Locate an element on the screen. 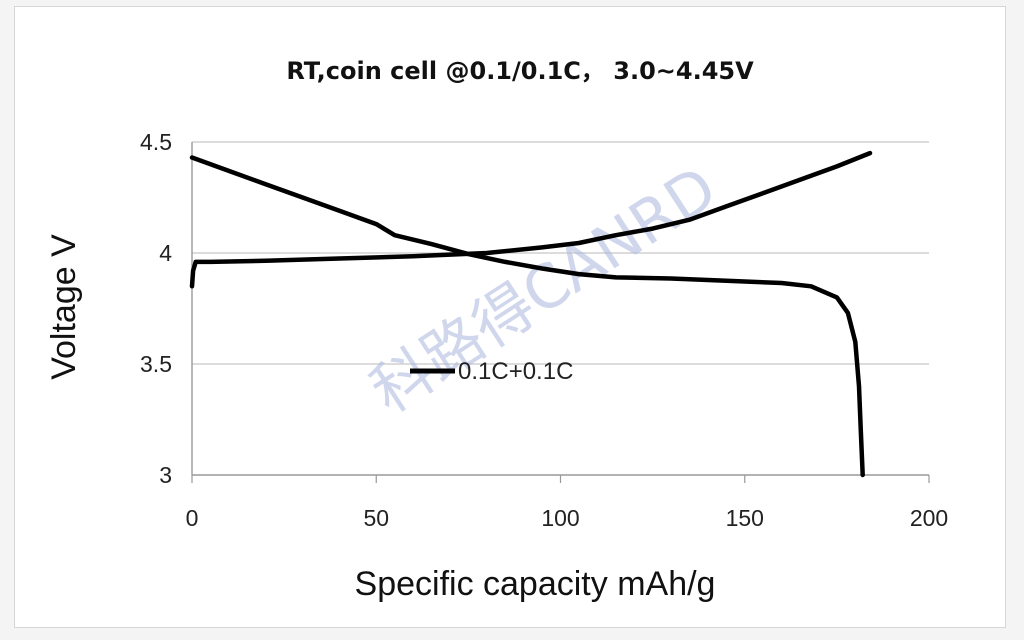 The height and width of the screenshot is (640, 1024). y-tick-label: 4 is located at coordinates (165, 253).